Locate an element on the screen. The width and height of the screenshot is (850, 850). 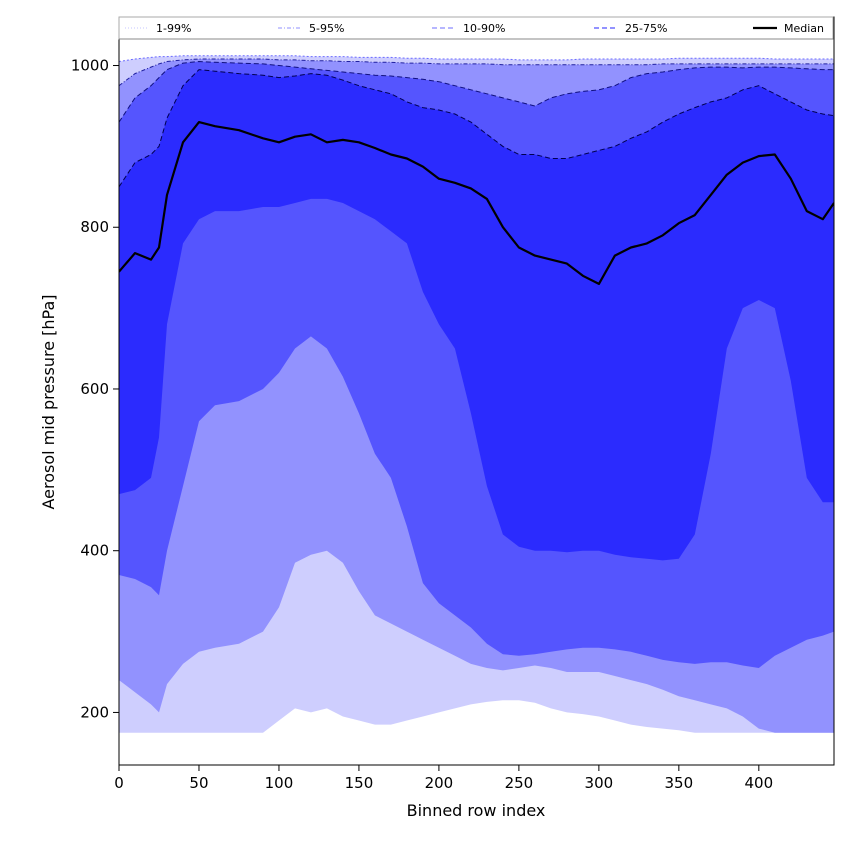
edge-p90 is located at coordinates (476, 91).